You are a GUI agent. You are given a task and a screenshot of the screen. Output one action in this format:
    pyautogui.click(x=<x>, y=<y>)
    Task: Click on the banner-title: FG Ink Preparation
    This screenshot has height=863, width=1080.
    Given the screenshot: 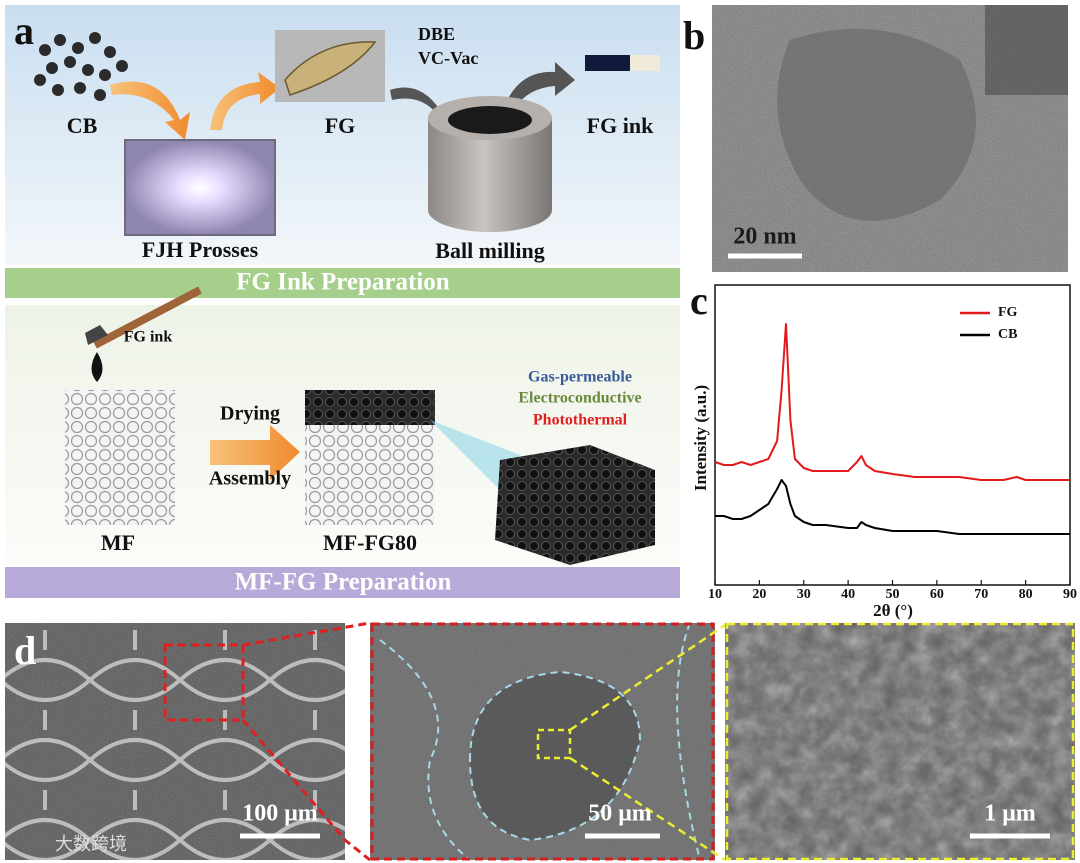 What is the action you would take?
    pyautogui.click(x=343, y=282)
    